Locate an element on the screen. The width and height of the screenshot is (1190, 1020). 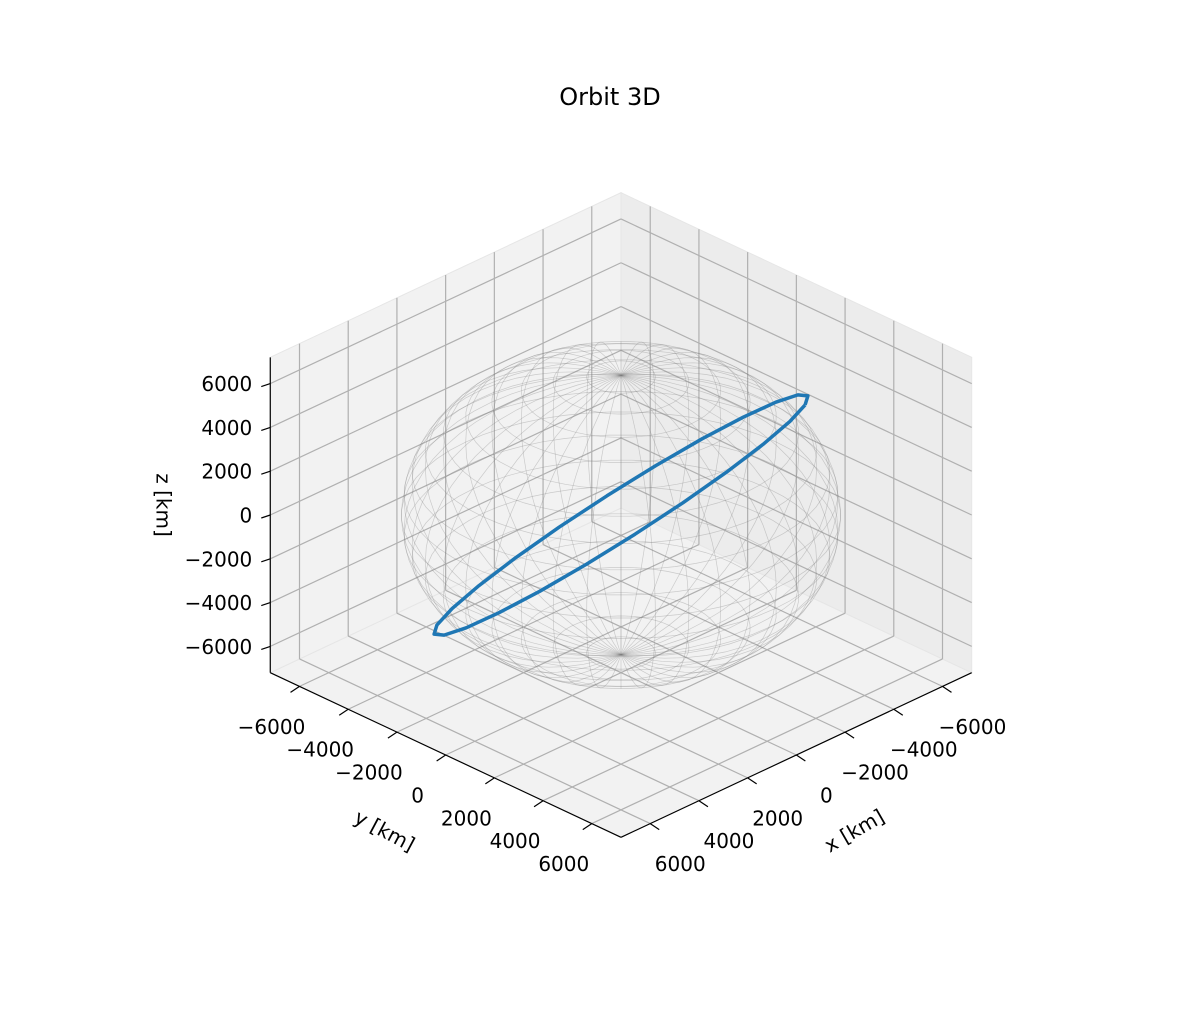
z-tick-label: 2000 is located at coordinates (226, 472).